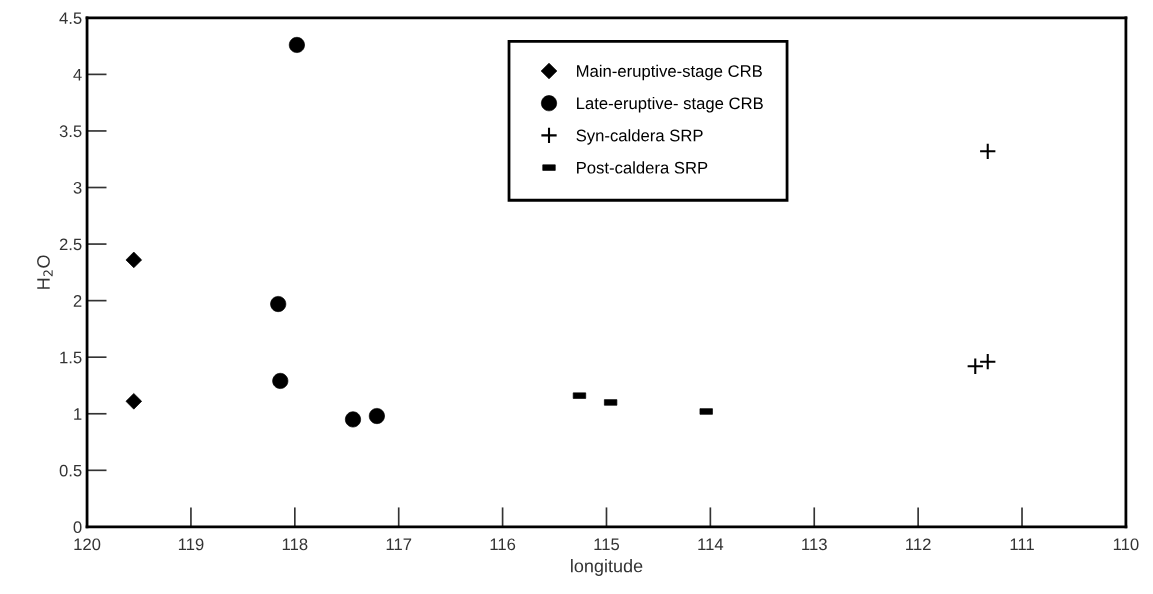 The image size is (1153, 594). Describe the element at coordinates (295, 544) in the screenshot. I see `x-tick-label: 118` at that location.